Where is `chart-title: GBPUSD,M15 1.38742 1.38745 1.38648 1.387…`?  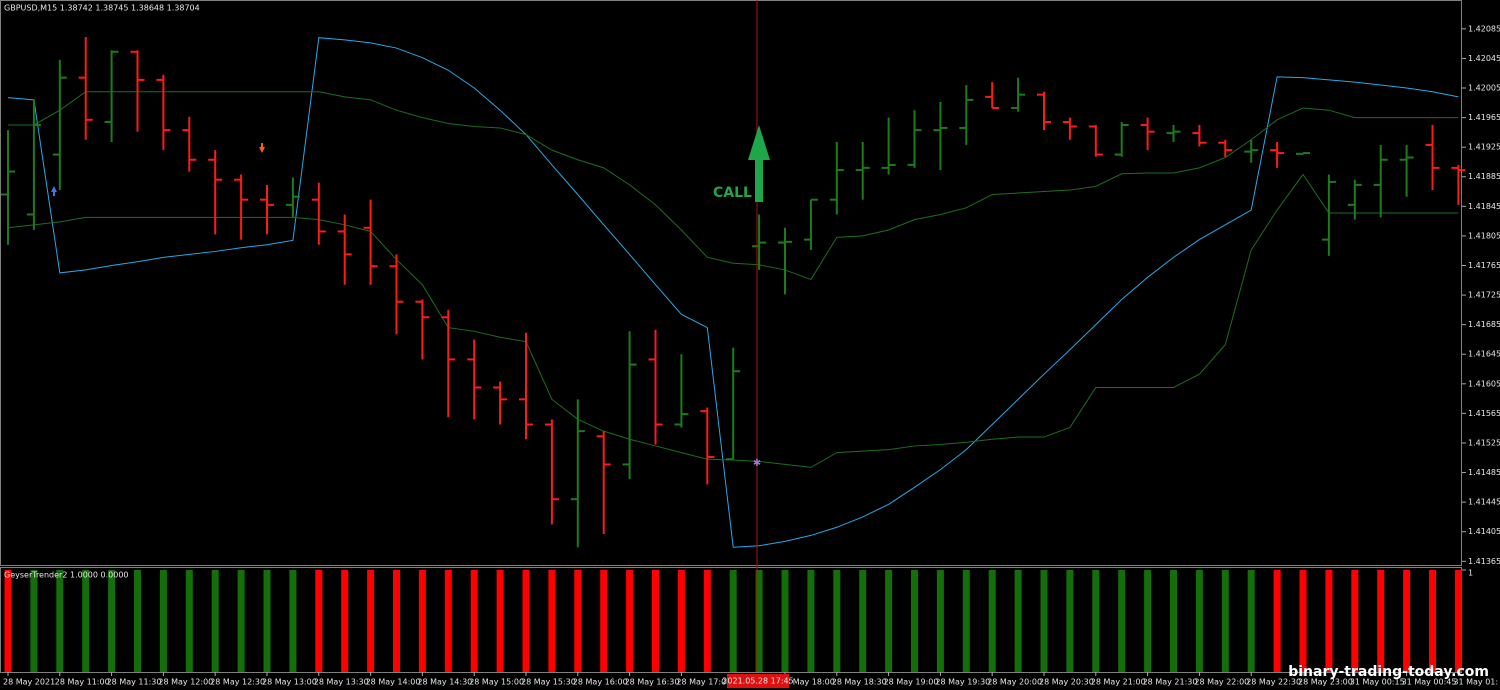
chart-title: GBPUSD,M15 1.38742 1.38745 1.38648 1.387… is located at coordinates (102, 8).